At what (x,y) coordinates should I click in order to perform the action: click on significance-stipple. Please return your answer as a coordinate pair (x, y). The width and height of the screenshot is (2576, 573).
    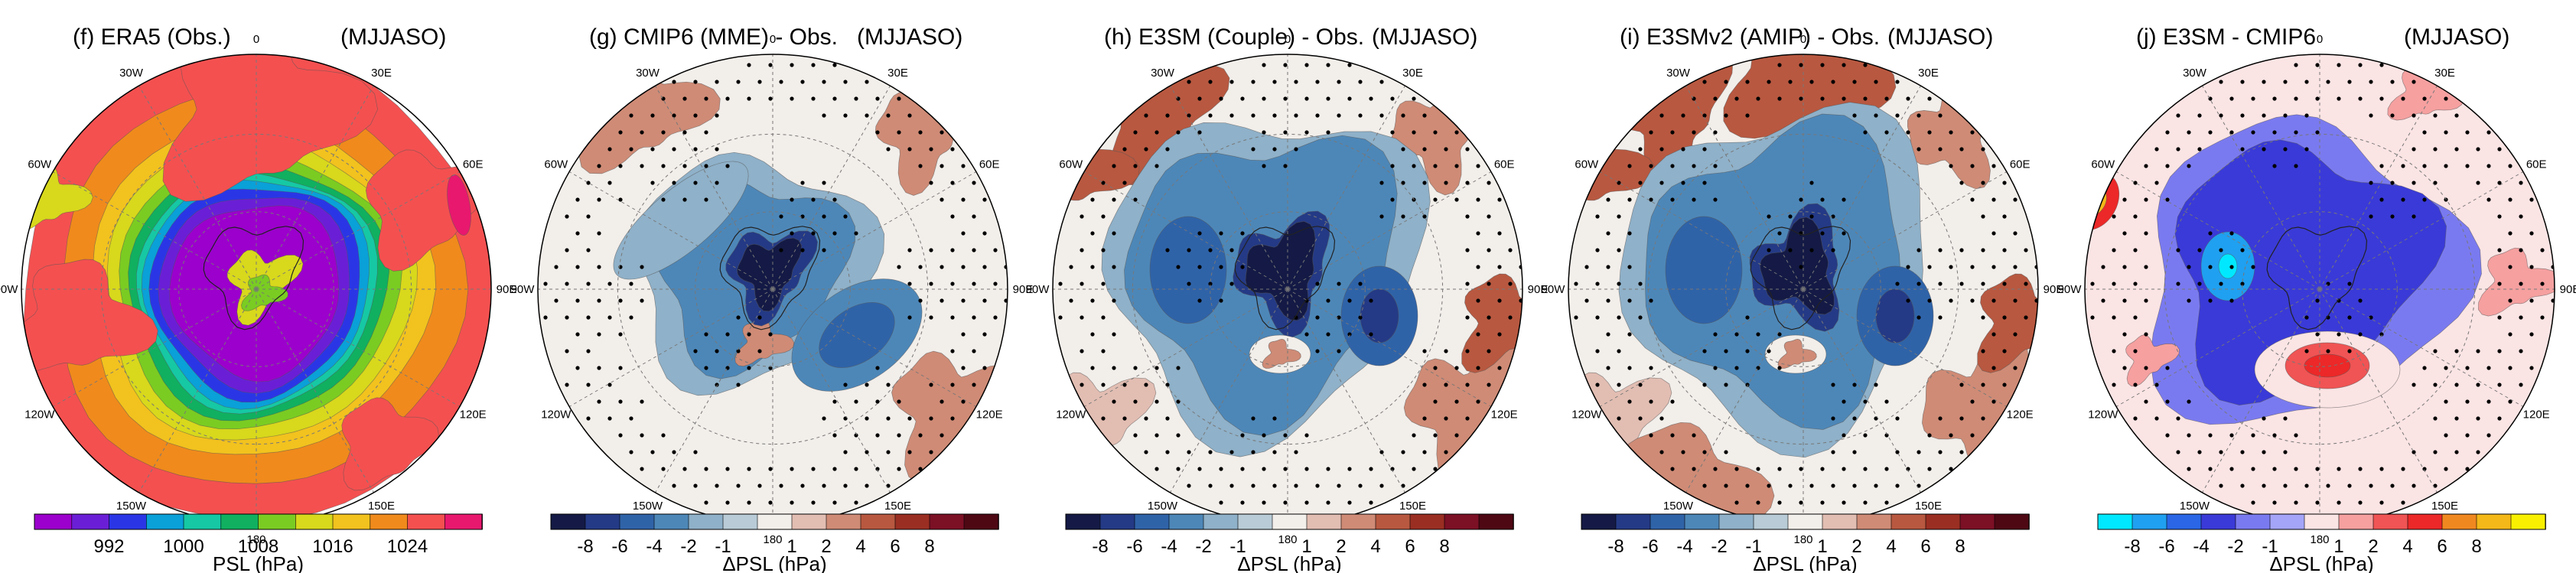
    Looking at the image, I should click on (776, 284).